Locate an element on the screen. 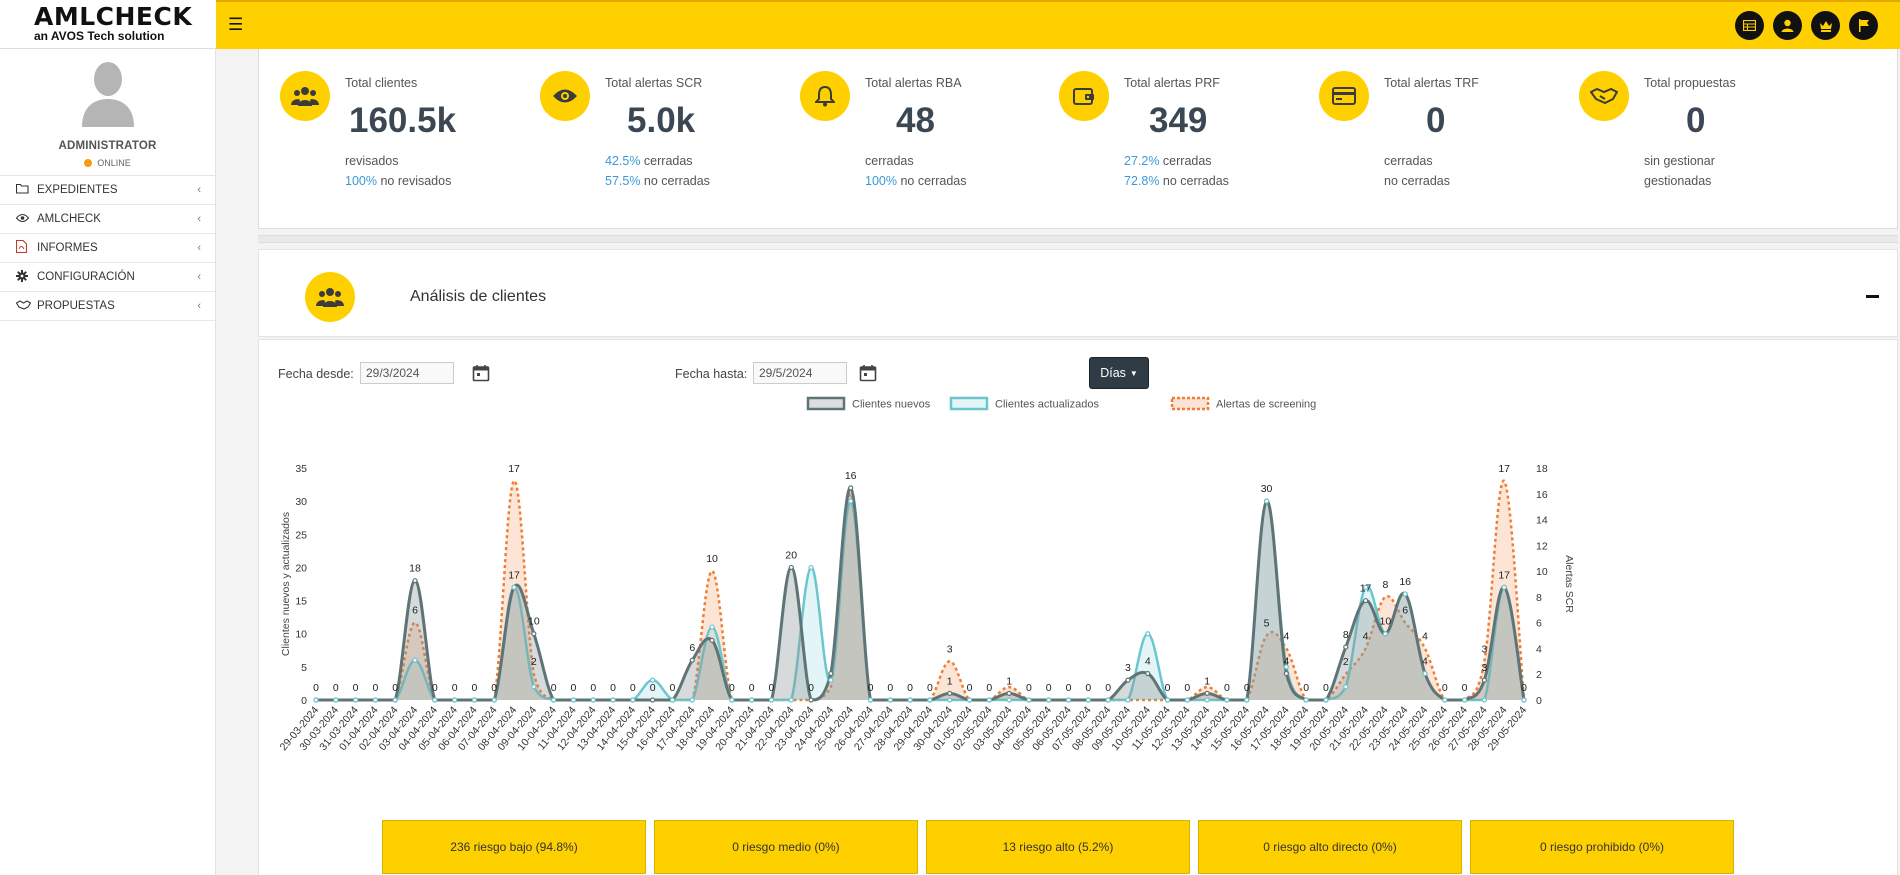  logo: AMLCHECK an AVOS Tech solution is located at coordinates (108, 24).